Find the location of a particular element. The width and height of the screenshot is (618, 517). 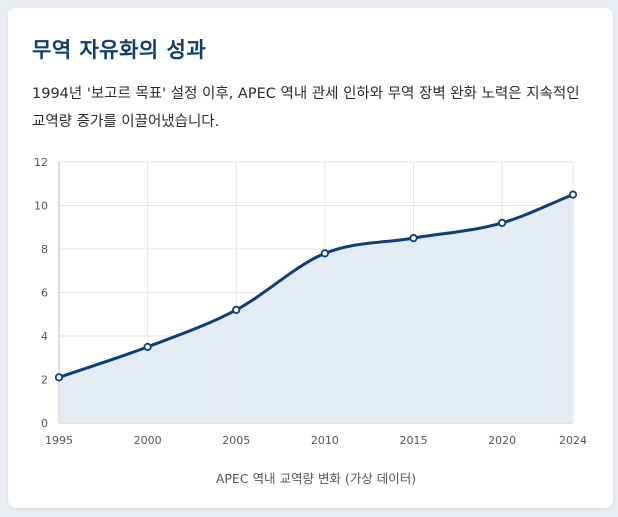

y-axis-ticks: 0 2 4 6 8 10 12 is located at coordinates (41, 293).